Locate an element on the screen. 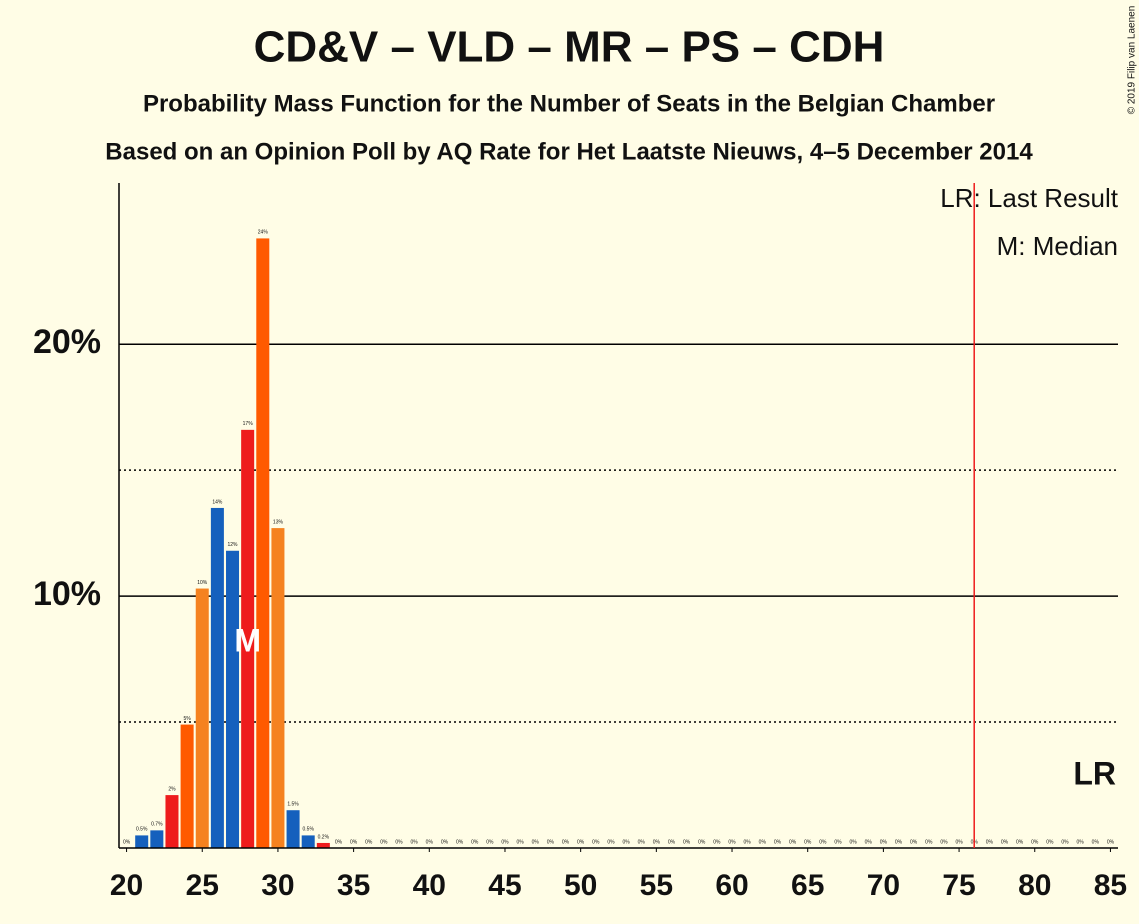 The width and height of the screenshot is (1139, 924). x-tick-label: 30 is located at coordinates (277, 885).